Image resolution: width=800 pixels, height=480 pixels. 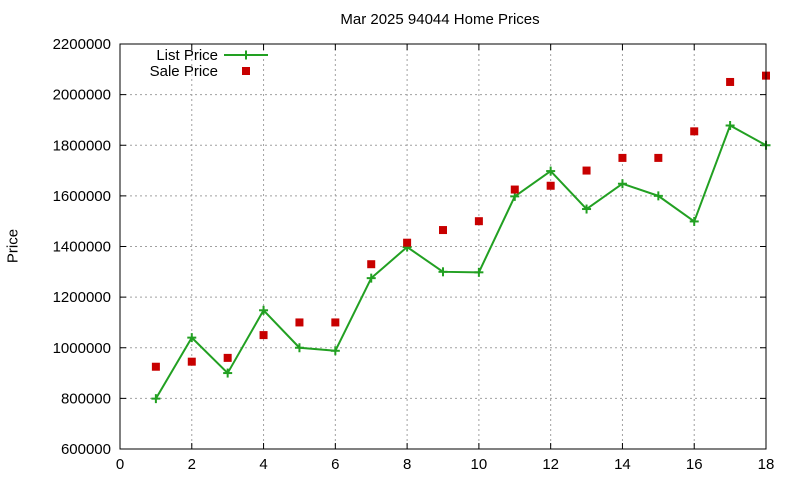 I want to click on legend-label: List Price, so click(x=187, y=55).